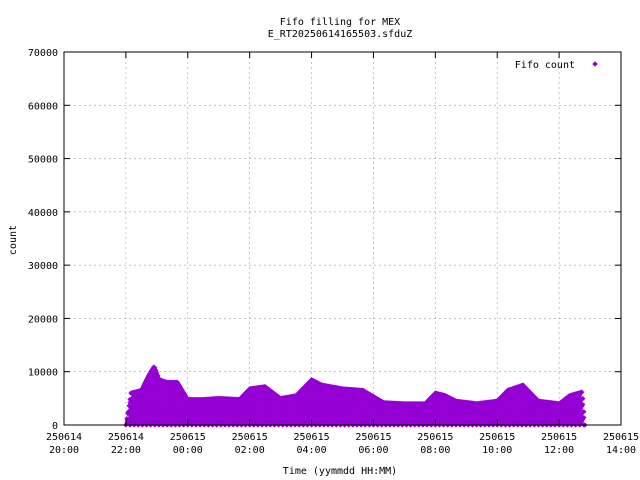 This screenshot has width=640, height=480. Describe the element at coordinates (559, 450) in the screenshot. I see `x-tick-time: 12:00` at that location.